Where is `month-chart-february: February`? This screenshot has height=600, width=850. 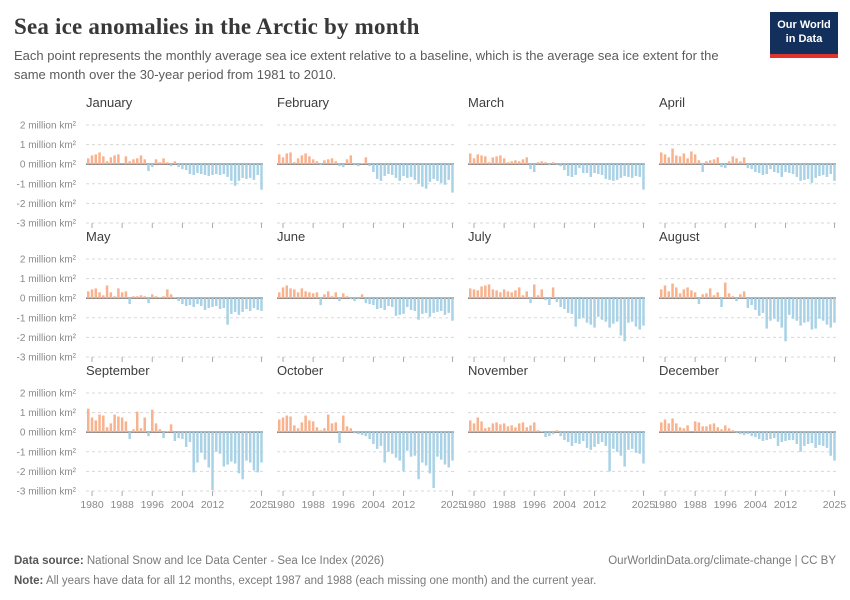
month-chart-february: February is located at coordinates (365, 162).